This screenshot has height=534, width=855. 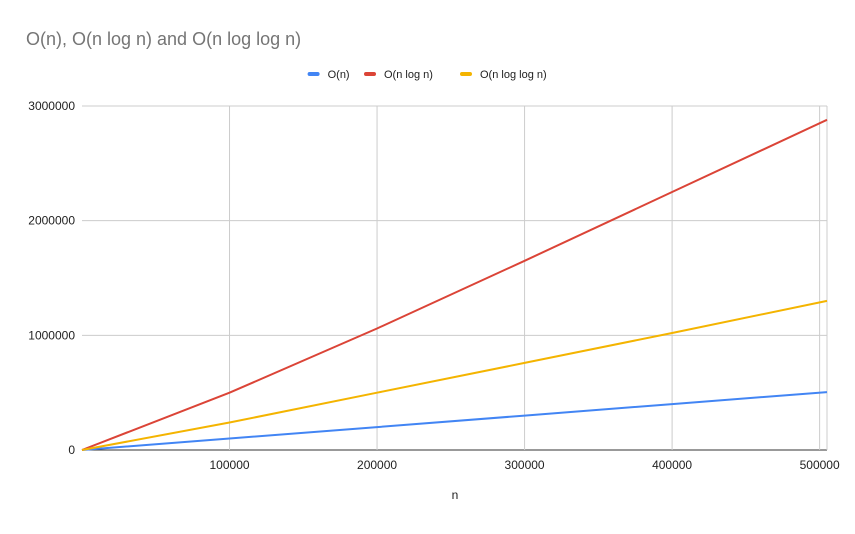 What do you see at coordinates (377, 465) in the screenshot?
I see `x-tick-label: 200000` at bounding box center [377, 465].